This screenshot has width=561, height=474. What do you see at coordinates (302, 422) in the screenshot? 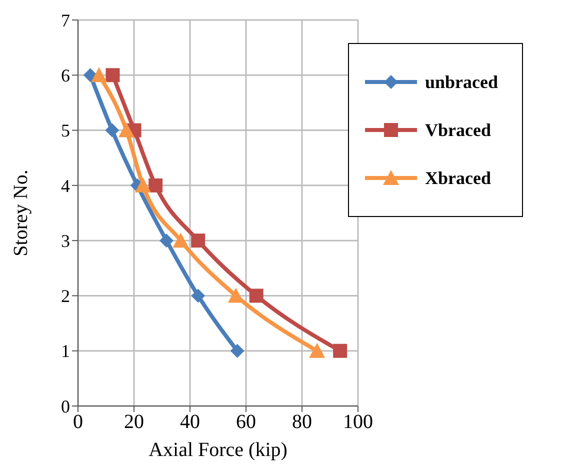
I see `x-tick-label: 80` at bounding box center [302, 422].